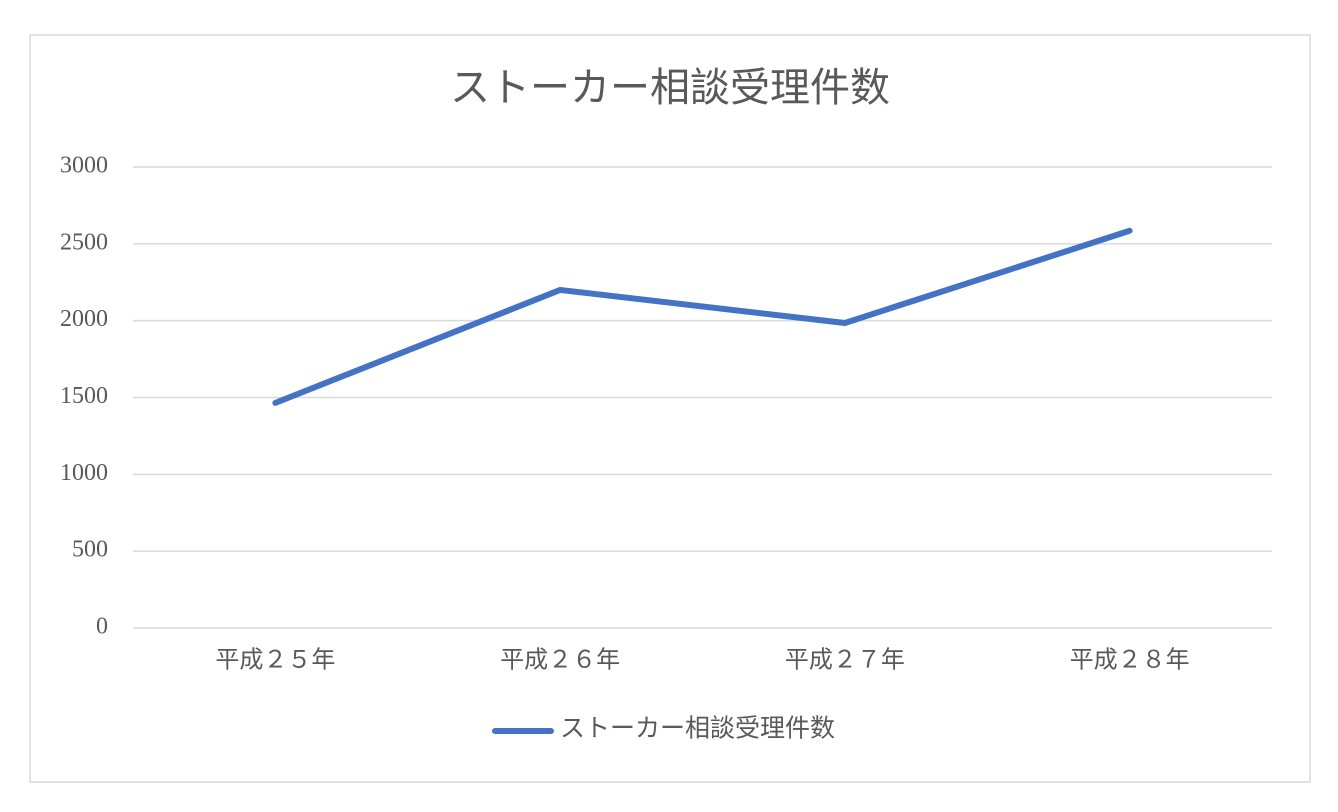 This screenshot has width=1338, height=812. What do you see at coordinates (84, 396) in the screenshot?
I see `y-tick-label: 1500` at bounding box center [84, 396].